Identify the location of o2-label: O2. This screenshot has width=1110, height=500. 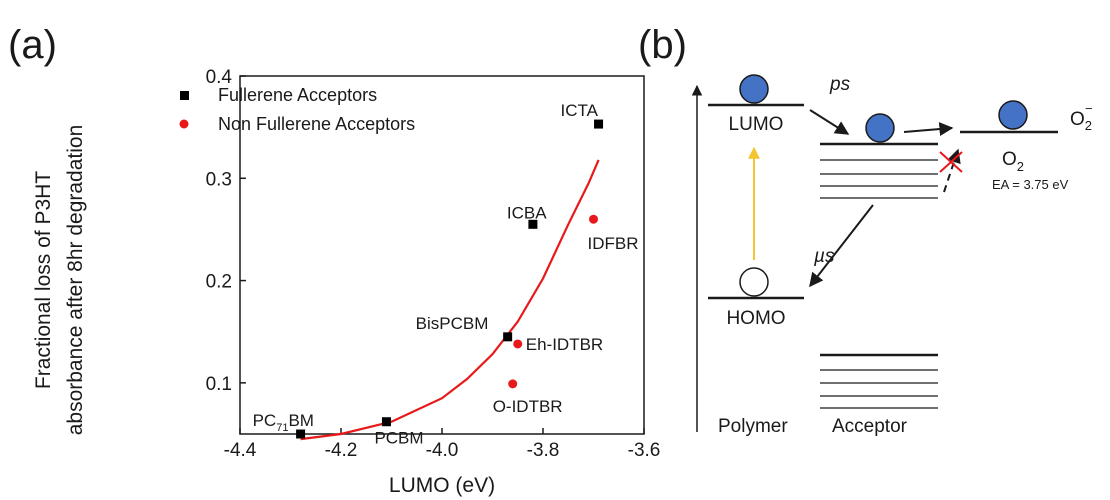
(1013, 161).